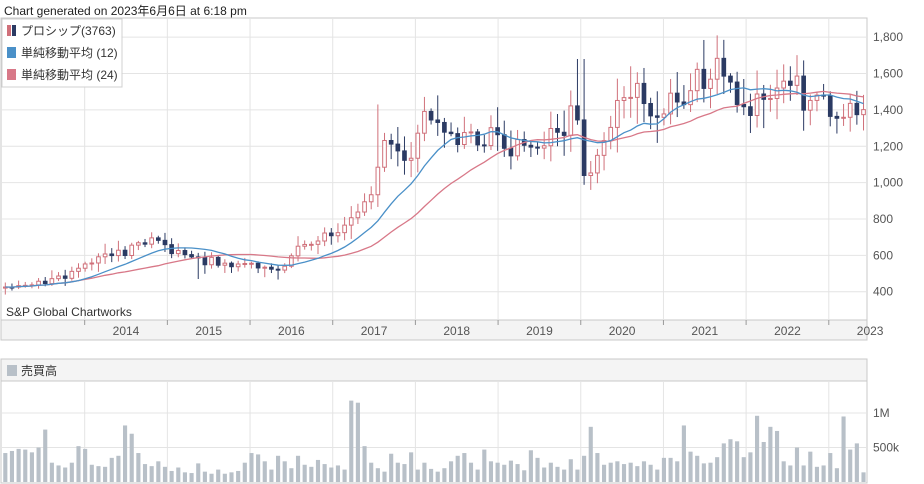  Describe the element at coordinates (883, 255) in the screenshot. I see `price-ytick-label: 600` at that location.